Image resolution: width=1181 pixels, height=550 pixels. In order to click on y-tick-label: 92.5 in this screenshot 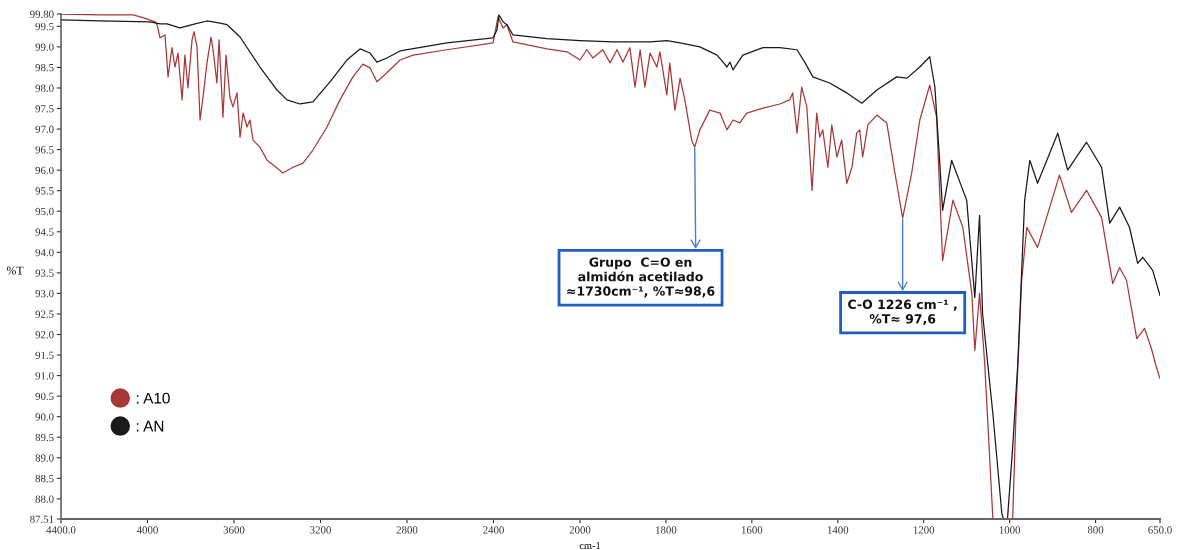, I will do `click(44, 314)`.